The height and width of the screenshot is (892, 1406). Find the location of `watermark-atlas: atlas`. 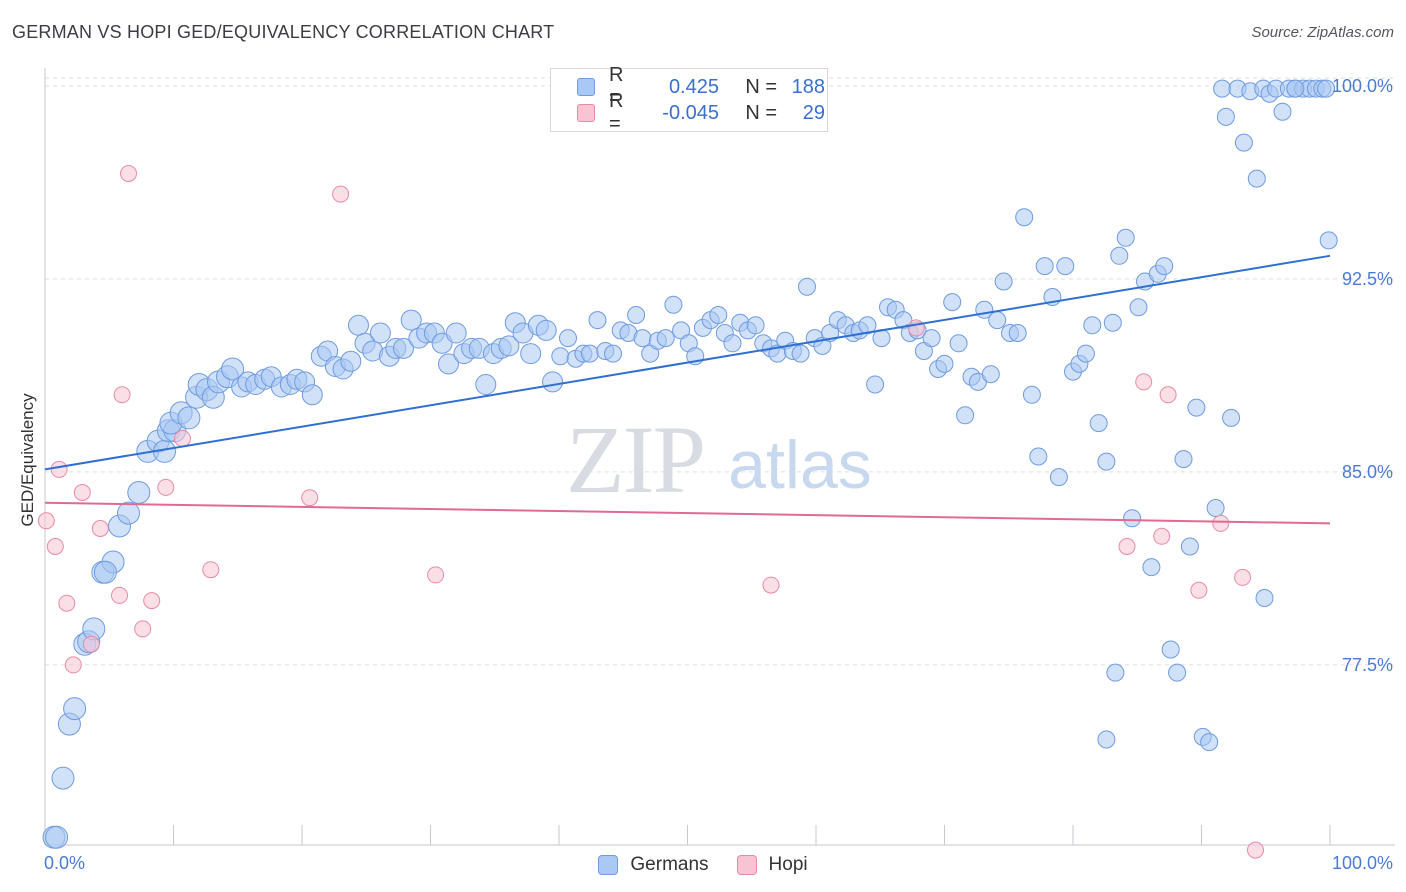

watermark-atlas: atlas is located at coordinates (800, 465).